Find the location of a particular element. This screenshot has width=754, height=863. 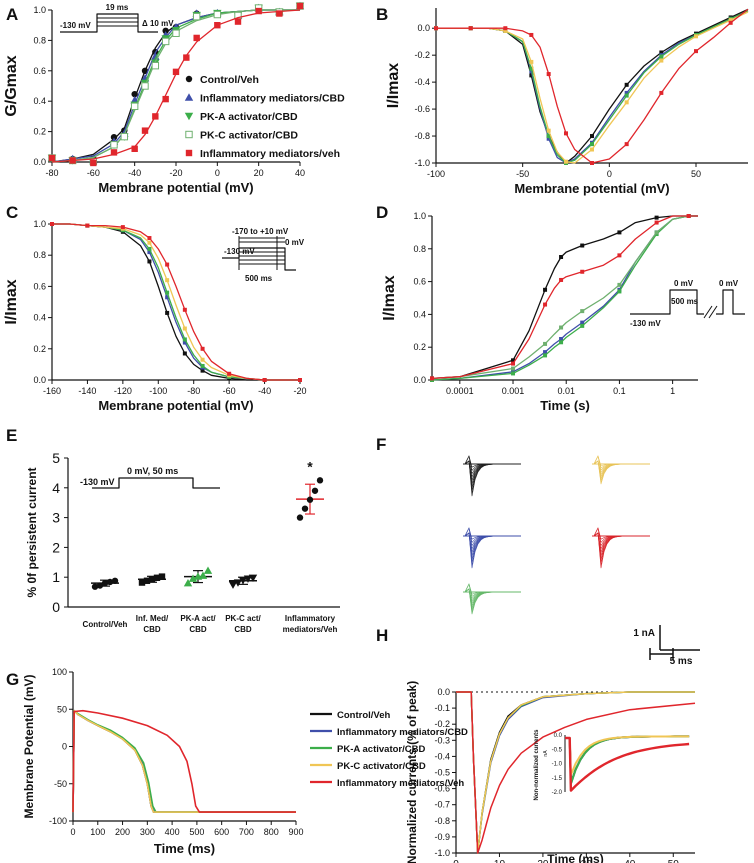

x-axis-label: Membrane potential (mV) is located at coordinates (591, 188).